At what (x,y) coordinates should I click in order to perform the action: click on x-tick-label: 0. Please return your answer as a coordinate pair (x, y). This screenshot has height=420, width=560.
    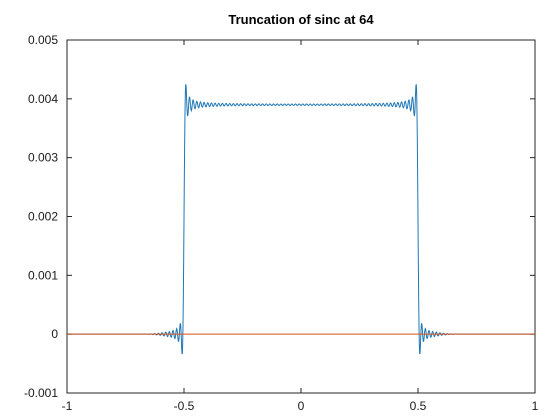
    Looking at the image, I should click on (301, 406).